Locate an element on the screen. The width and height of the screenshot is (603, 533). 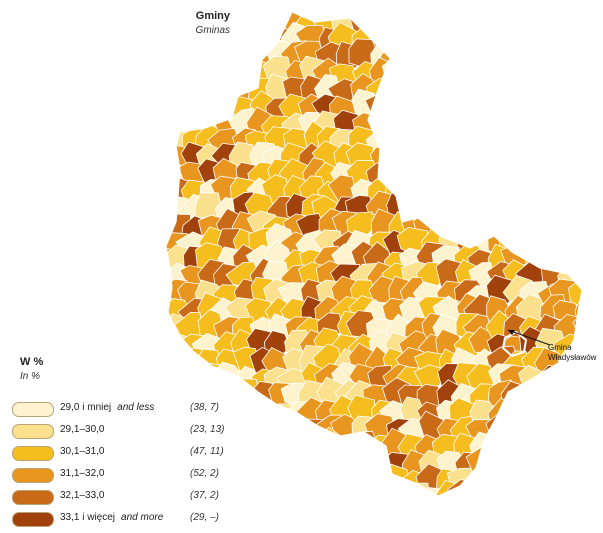
legend-label-pl: 29,0 i mniej is located at coordinates (86, 407).